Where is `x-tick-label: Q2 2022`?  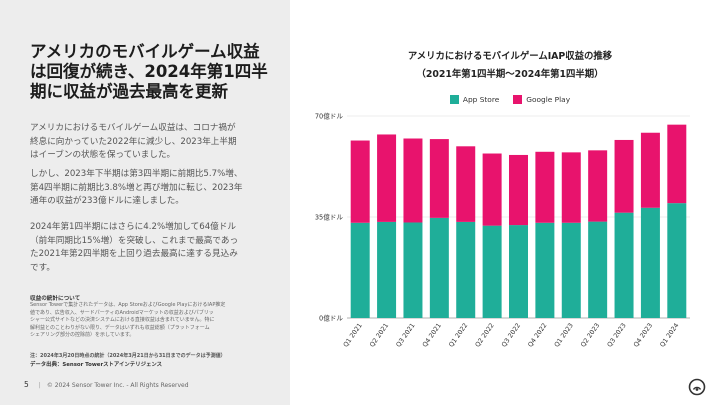
x-tick-label: Q2 2022 is located at coordinates (484, 335).